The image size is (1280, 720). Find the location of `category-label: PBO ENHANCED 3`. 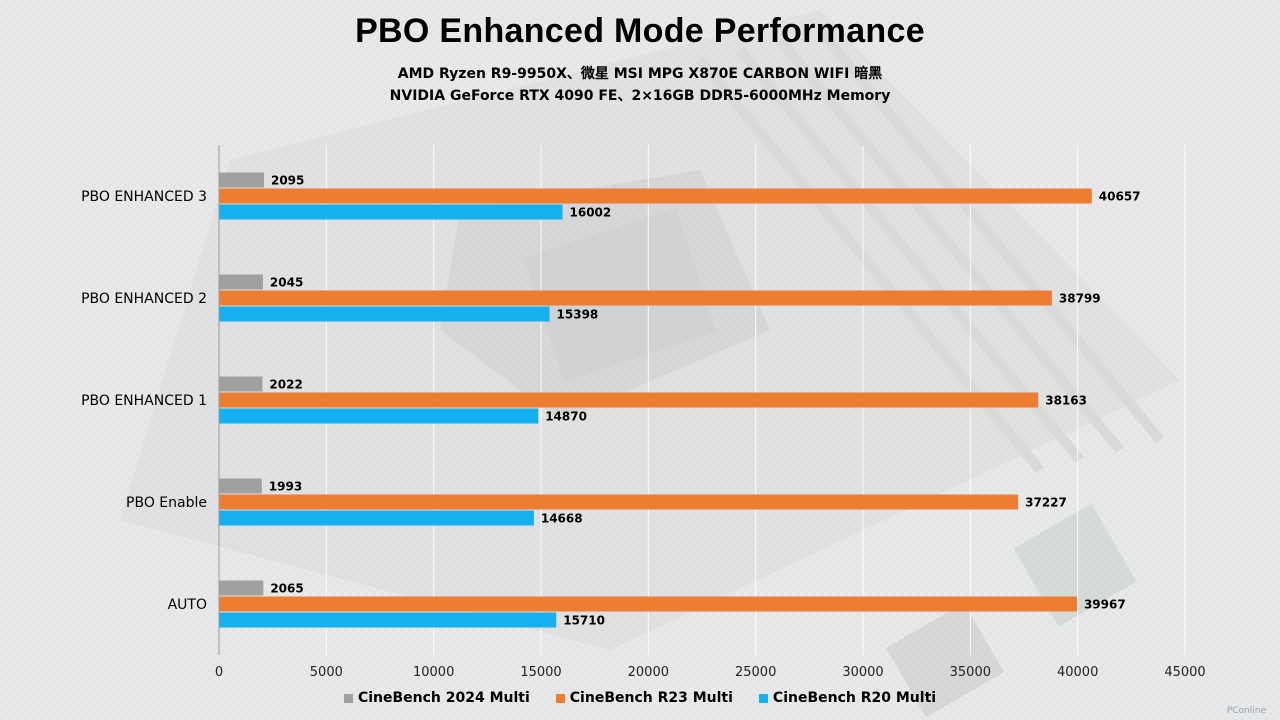

category-label: PBO ENHANCED 3 is located at coordinates (144, 197).